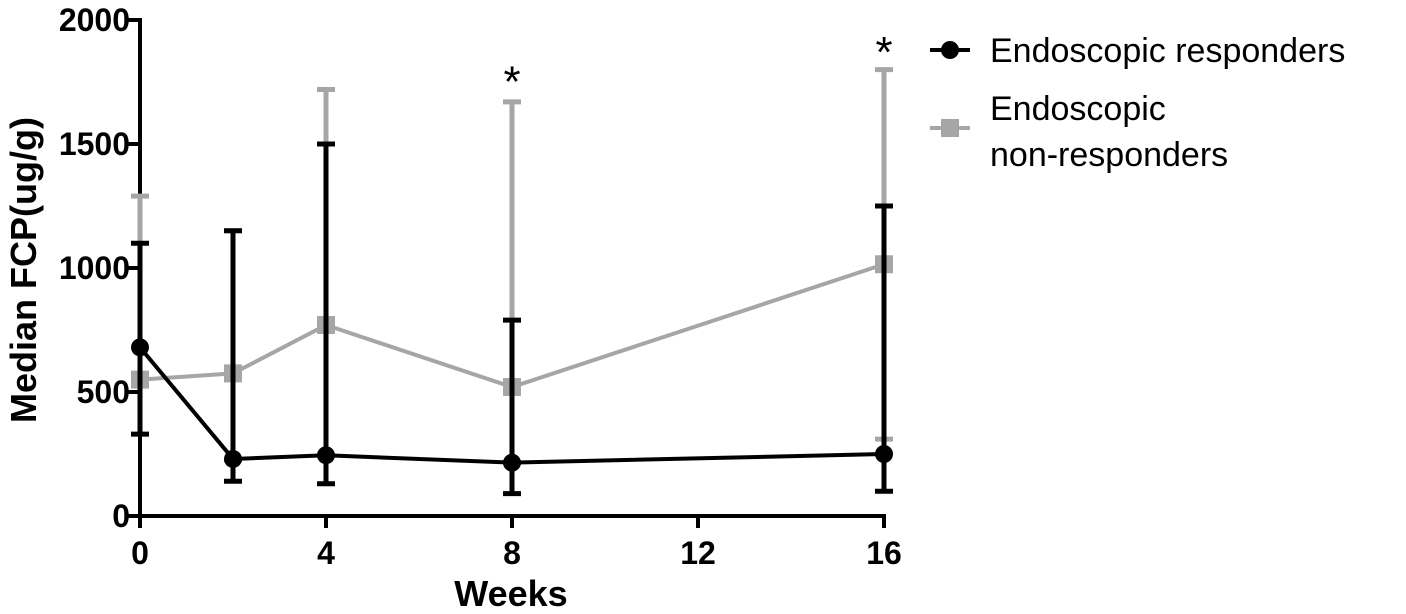 Image resolution: width=1406 pixels, height=614 pixels. What do you see at coordinates (1079, 132) in the screenshot?
I see `legend-item-non-responders: Endoscopic non-responders` at bounding box center [1079, 132].